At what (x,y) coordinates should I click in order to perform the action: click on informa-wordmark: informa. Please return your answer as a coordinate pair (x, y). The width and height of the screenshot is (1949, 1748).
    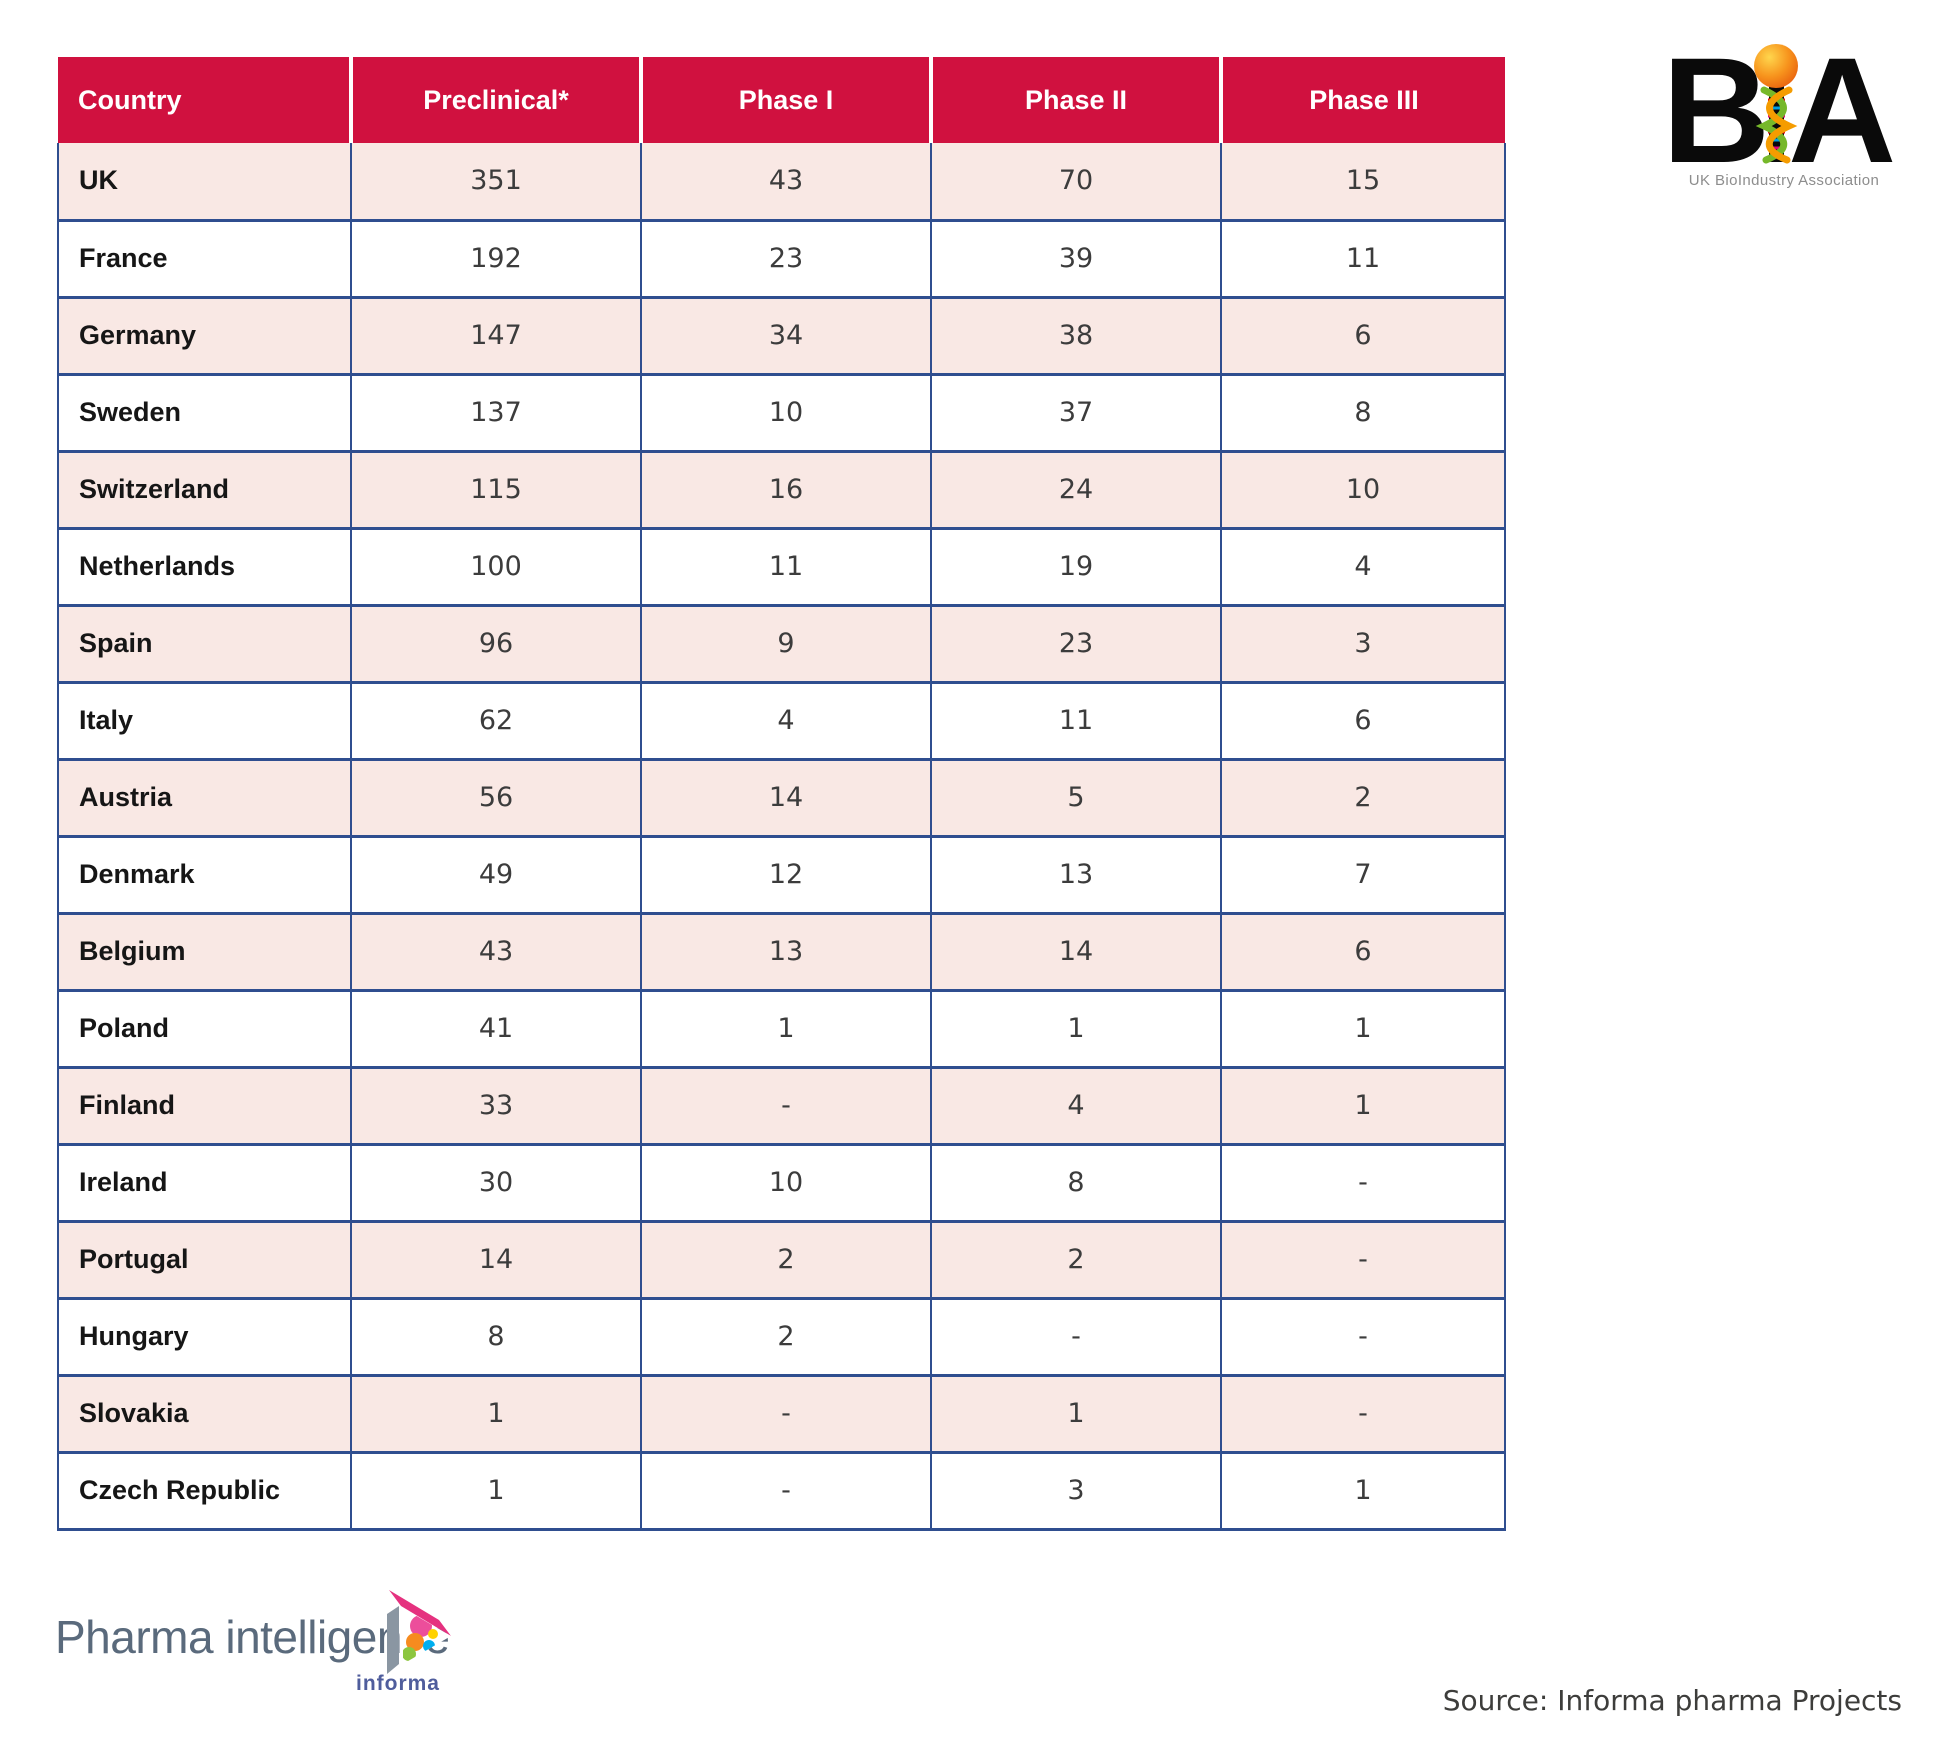
    Looking at the image, I should click on (397, 1683).